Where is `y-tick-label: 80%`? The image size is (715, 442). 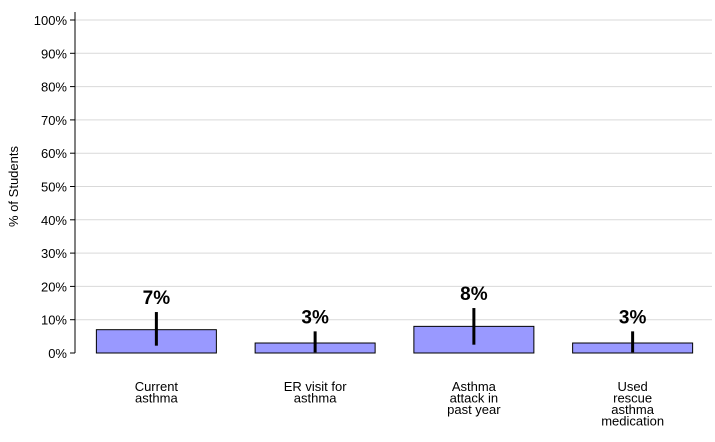 y-tick-label: 80% is located at coordinates (54, 87).